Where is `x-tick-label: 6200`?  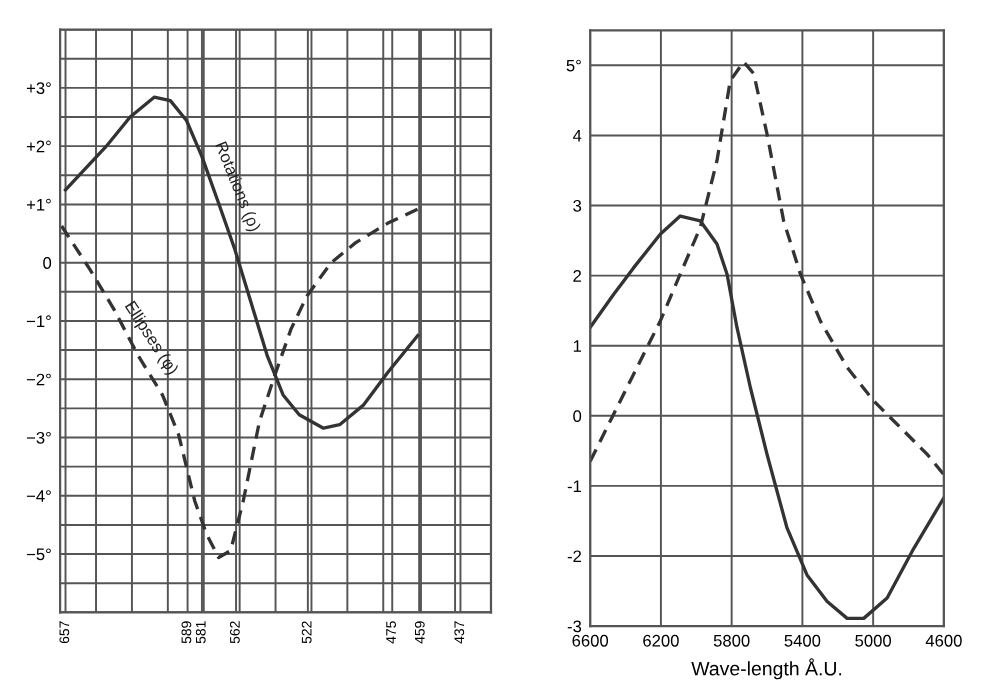
x-tick-label: 6200 is located at coordinates (661, 640).